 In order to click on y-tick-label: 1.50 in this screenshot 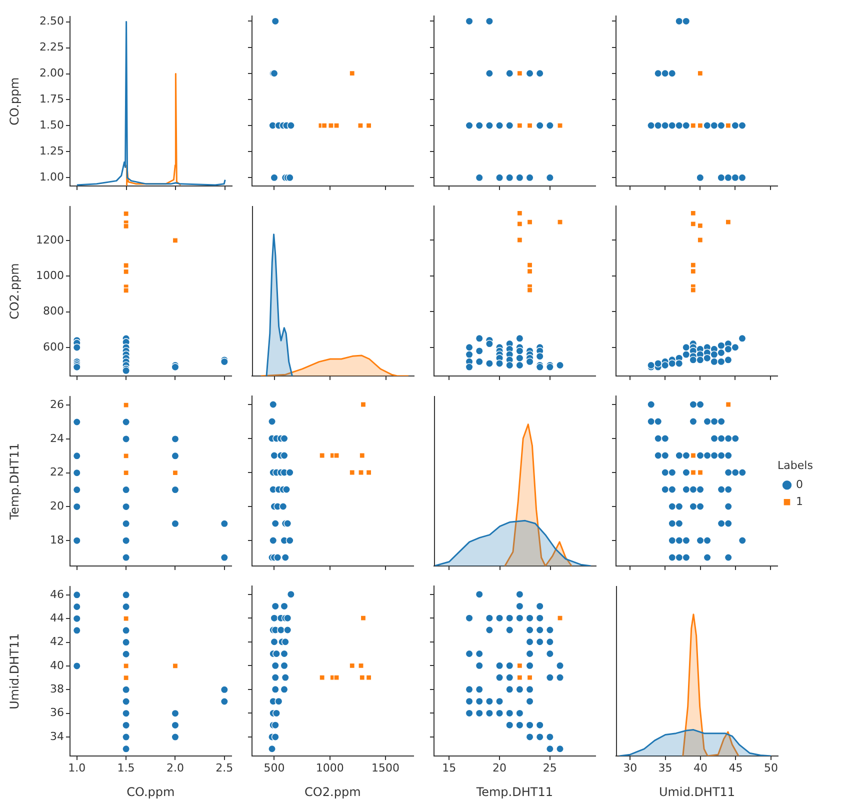, I will do `click(52, 125)`.